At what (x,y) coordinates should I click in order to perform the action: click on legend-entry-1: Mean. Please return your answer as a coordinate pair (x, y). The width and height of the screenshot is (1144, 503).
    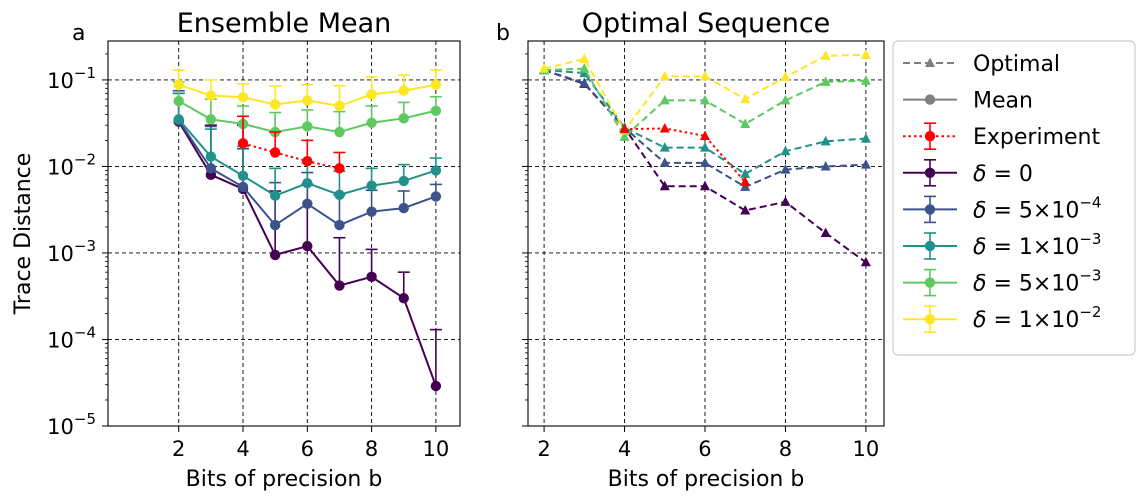
    Looking at the image, I should click on (968, 101).